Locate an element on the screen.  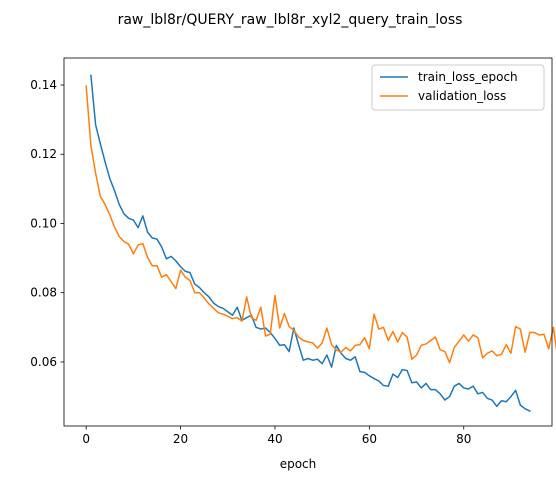
y-tick-label: 0.08 is located at coordinates (43, 293).